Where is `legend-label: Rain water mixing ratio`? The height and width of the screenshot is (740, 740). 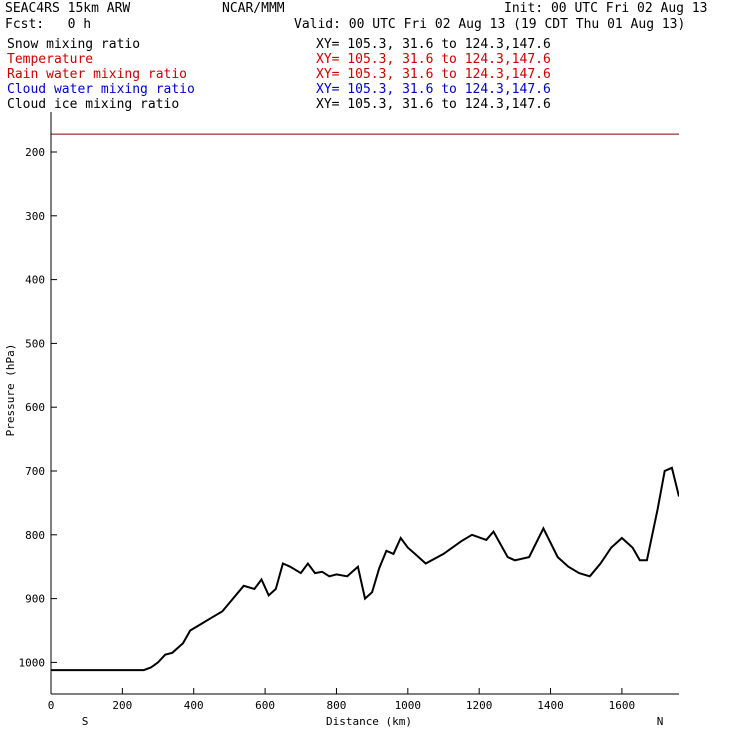
legend-label: Rain water mixing ratio is located at coordinates (97, 74).